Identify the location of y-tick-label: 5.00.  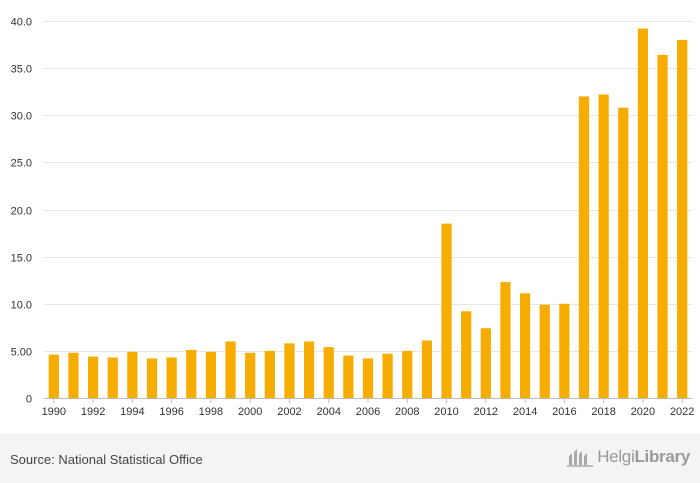
(21, 353).